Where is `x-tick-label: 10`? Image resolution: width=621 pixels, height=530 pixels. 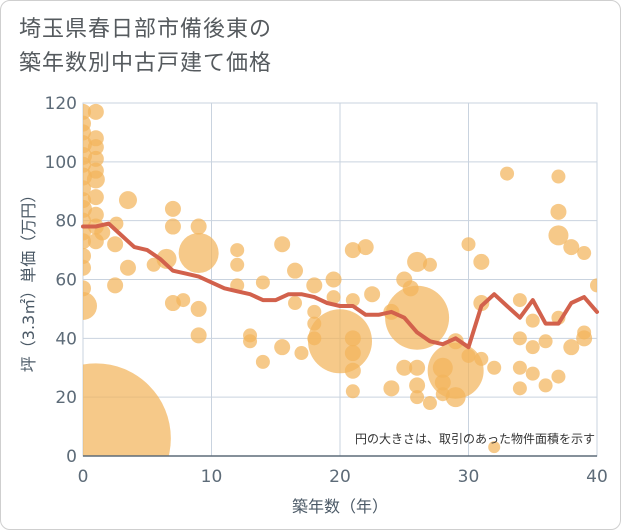
x-tick-label: 10 is located at coordinates (212, 477).